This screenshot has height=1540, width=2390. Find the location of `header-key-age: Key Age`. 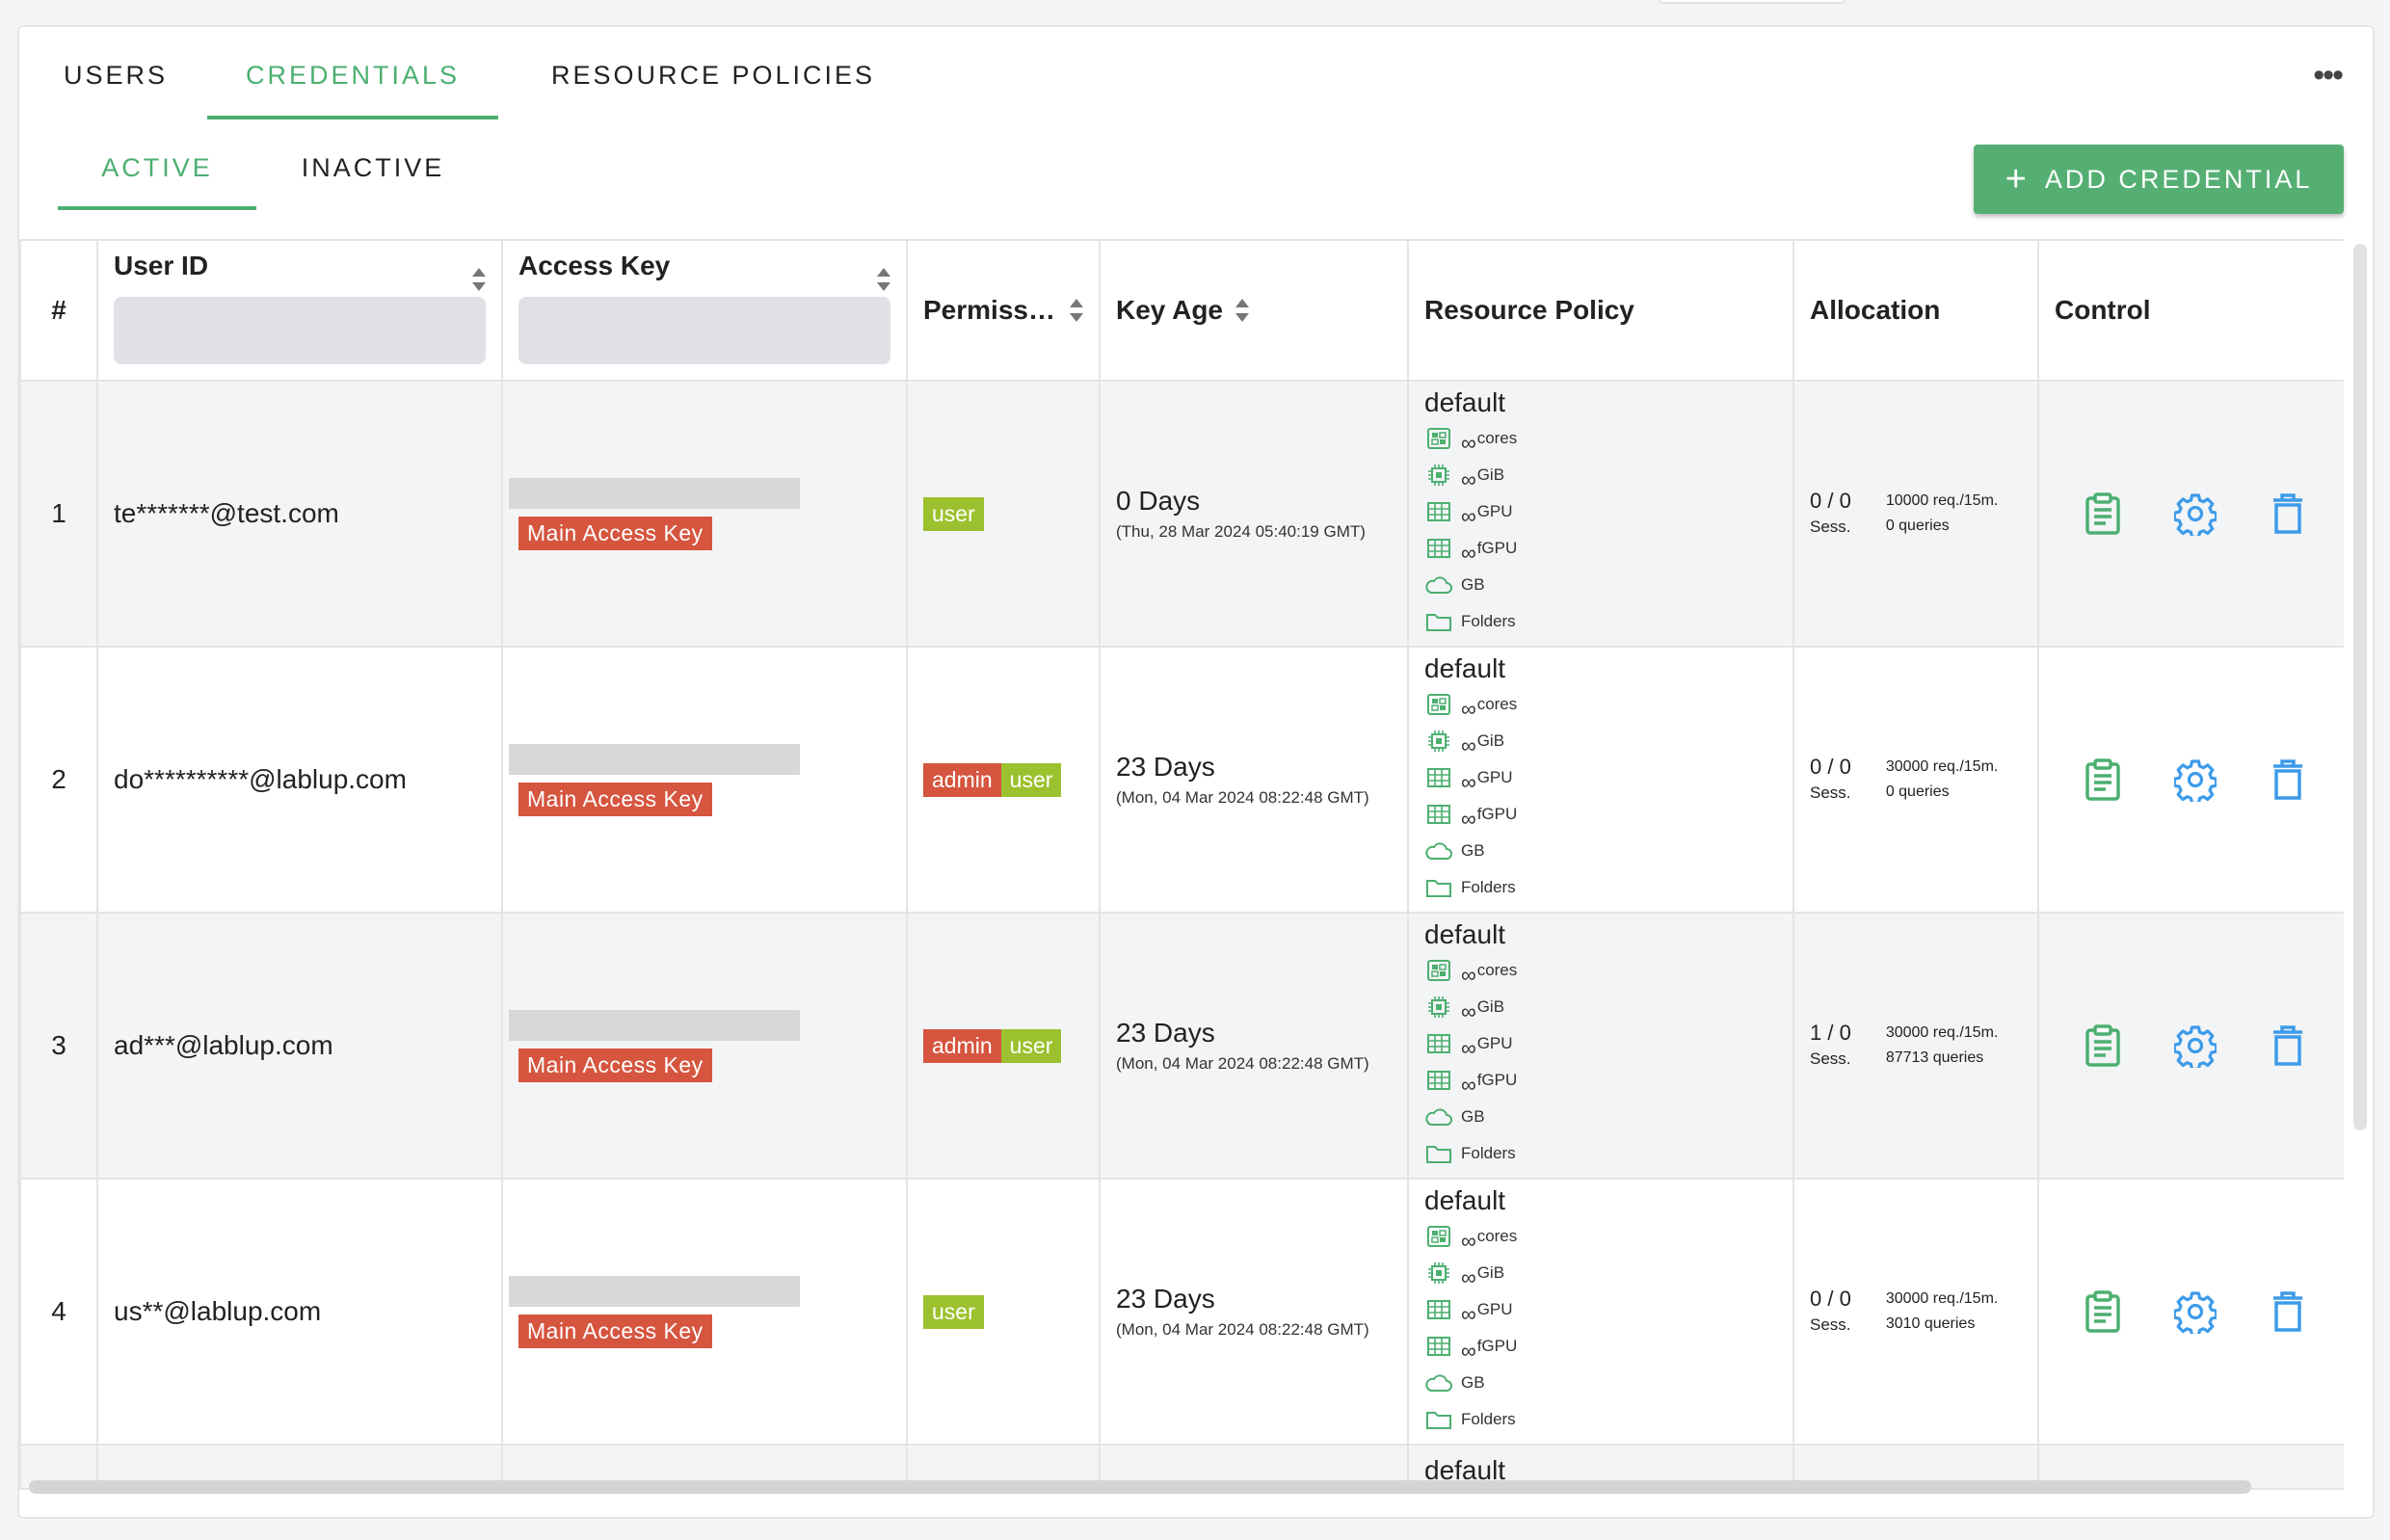

header-key-age: Key Age is located at coordinates (1254, 310).